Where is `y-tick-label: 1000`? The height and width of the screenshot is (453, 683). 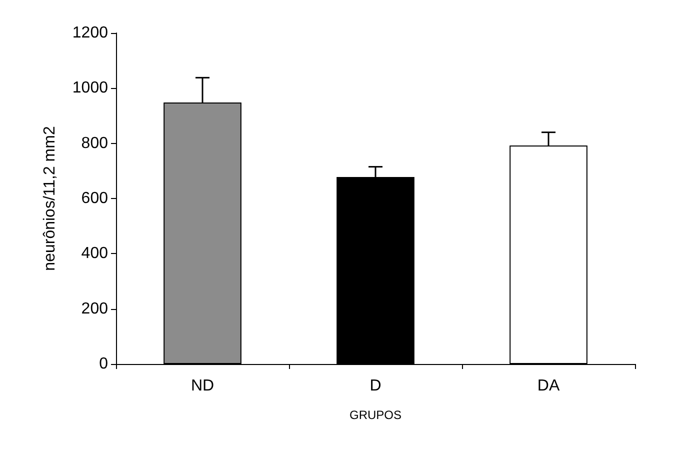
y-tick-label: 1000 is located at coordinates (90, 88).